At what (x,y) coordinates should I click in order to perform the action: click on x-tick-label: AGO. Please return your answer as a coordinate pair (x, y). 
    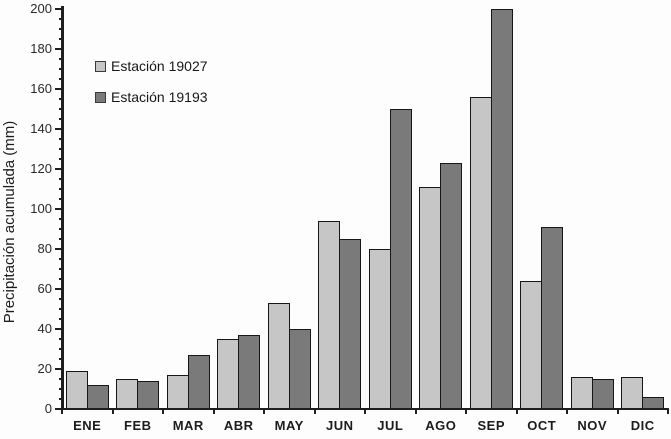
    Looking at the image, I should click on (441, 425).